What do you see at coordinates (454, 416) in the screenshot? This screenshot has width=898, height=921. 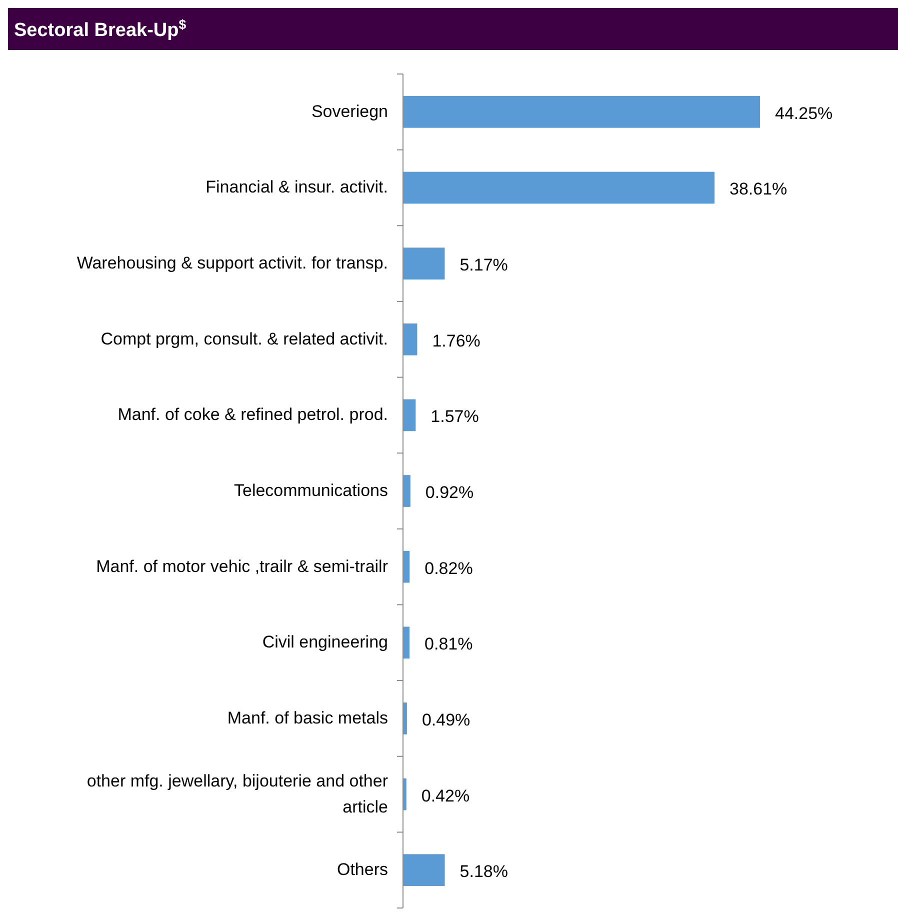 I see `data-label: 1.57%` at bounding box center [454, 416].